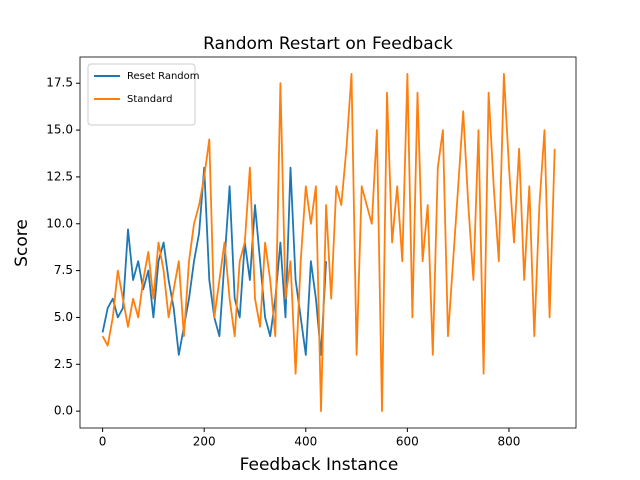  I want to click on y-tick-label: 7.5, so click(63, 270).